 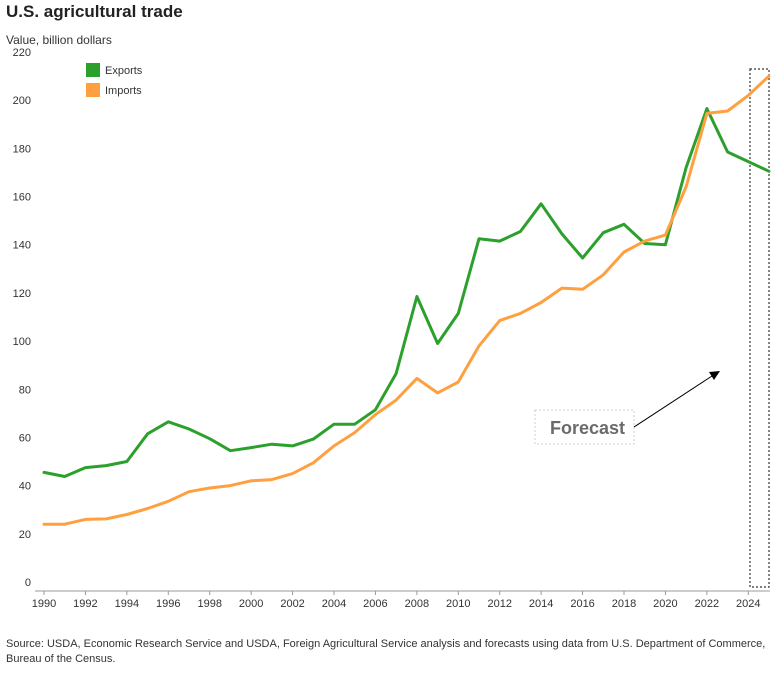 I want to click on legend-exports-swatch, so click(x=93, y=70).